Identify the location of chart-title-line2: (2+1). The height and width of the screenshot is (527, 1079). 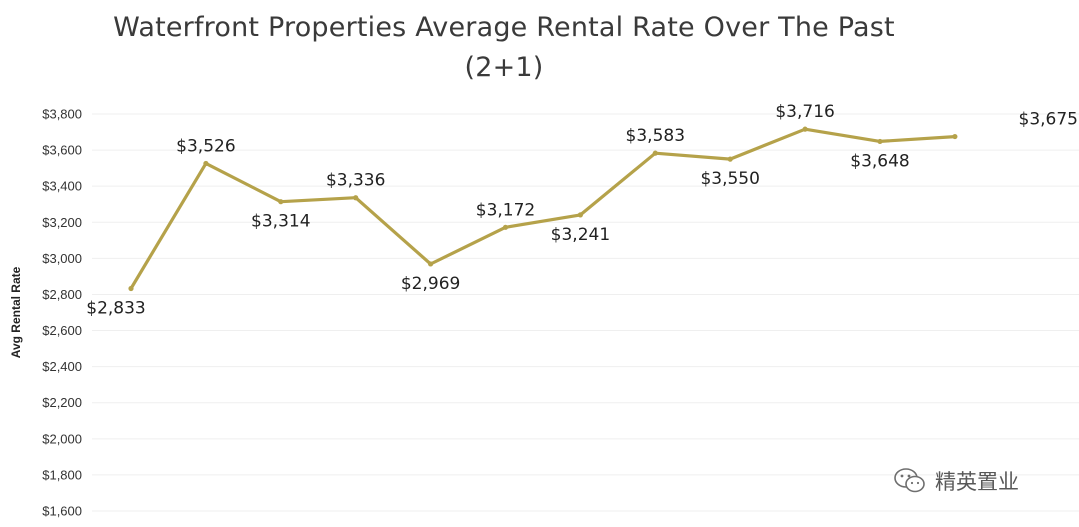
(504, 67).